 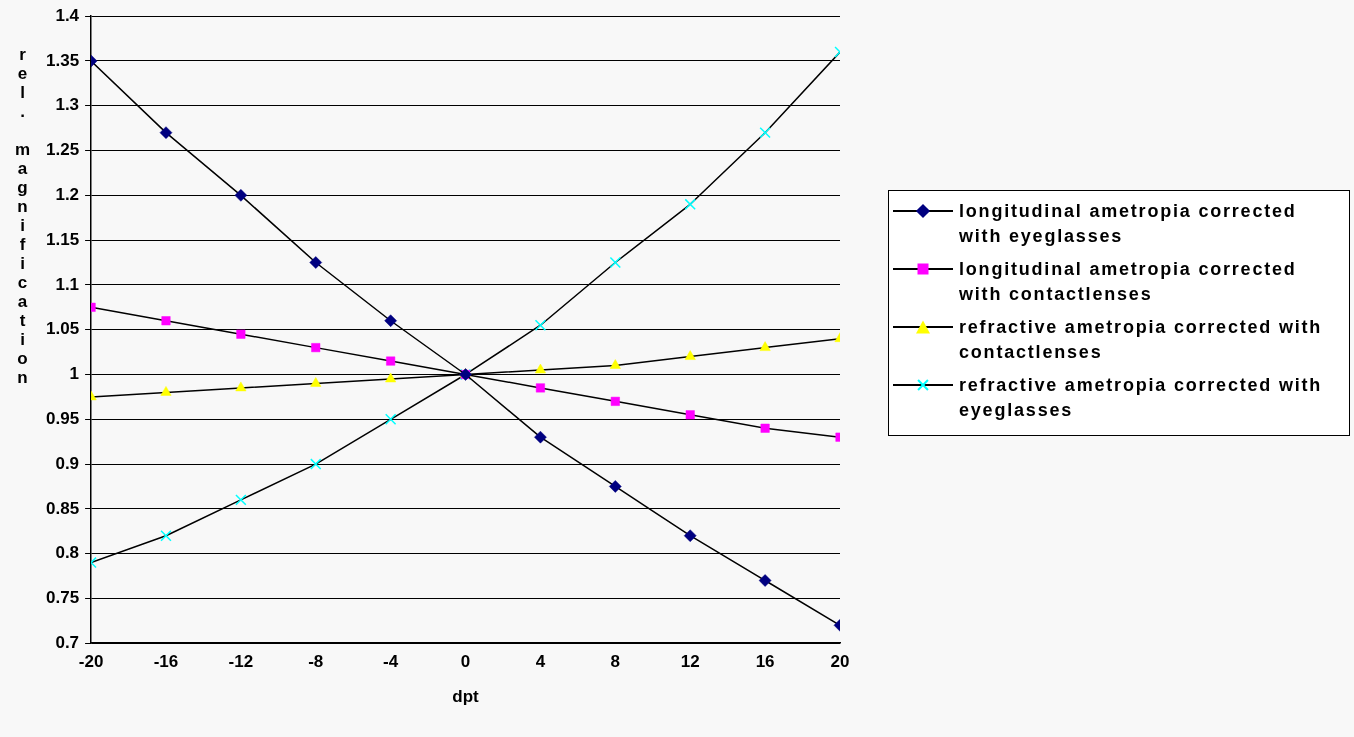 I want to click on y-tick-label: 0.95, so click(x=62, y=418).